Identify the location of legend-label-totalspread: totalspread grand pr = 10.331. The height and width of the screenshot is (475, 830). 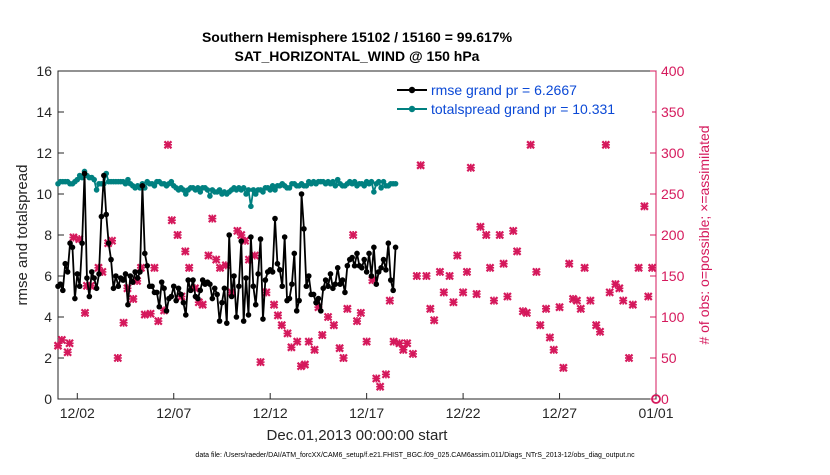
(523, 109).